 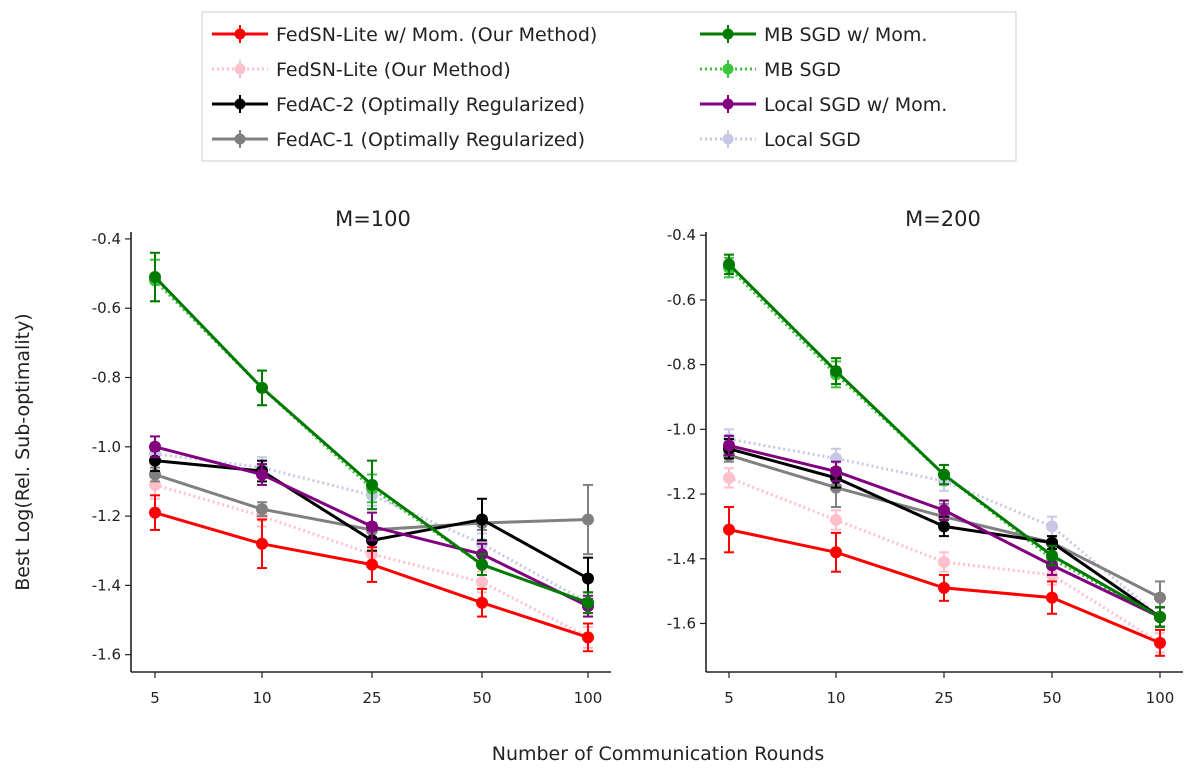 I want to click on legend-label: Local SGD, so click(x=812, y=140).